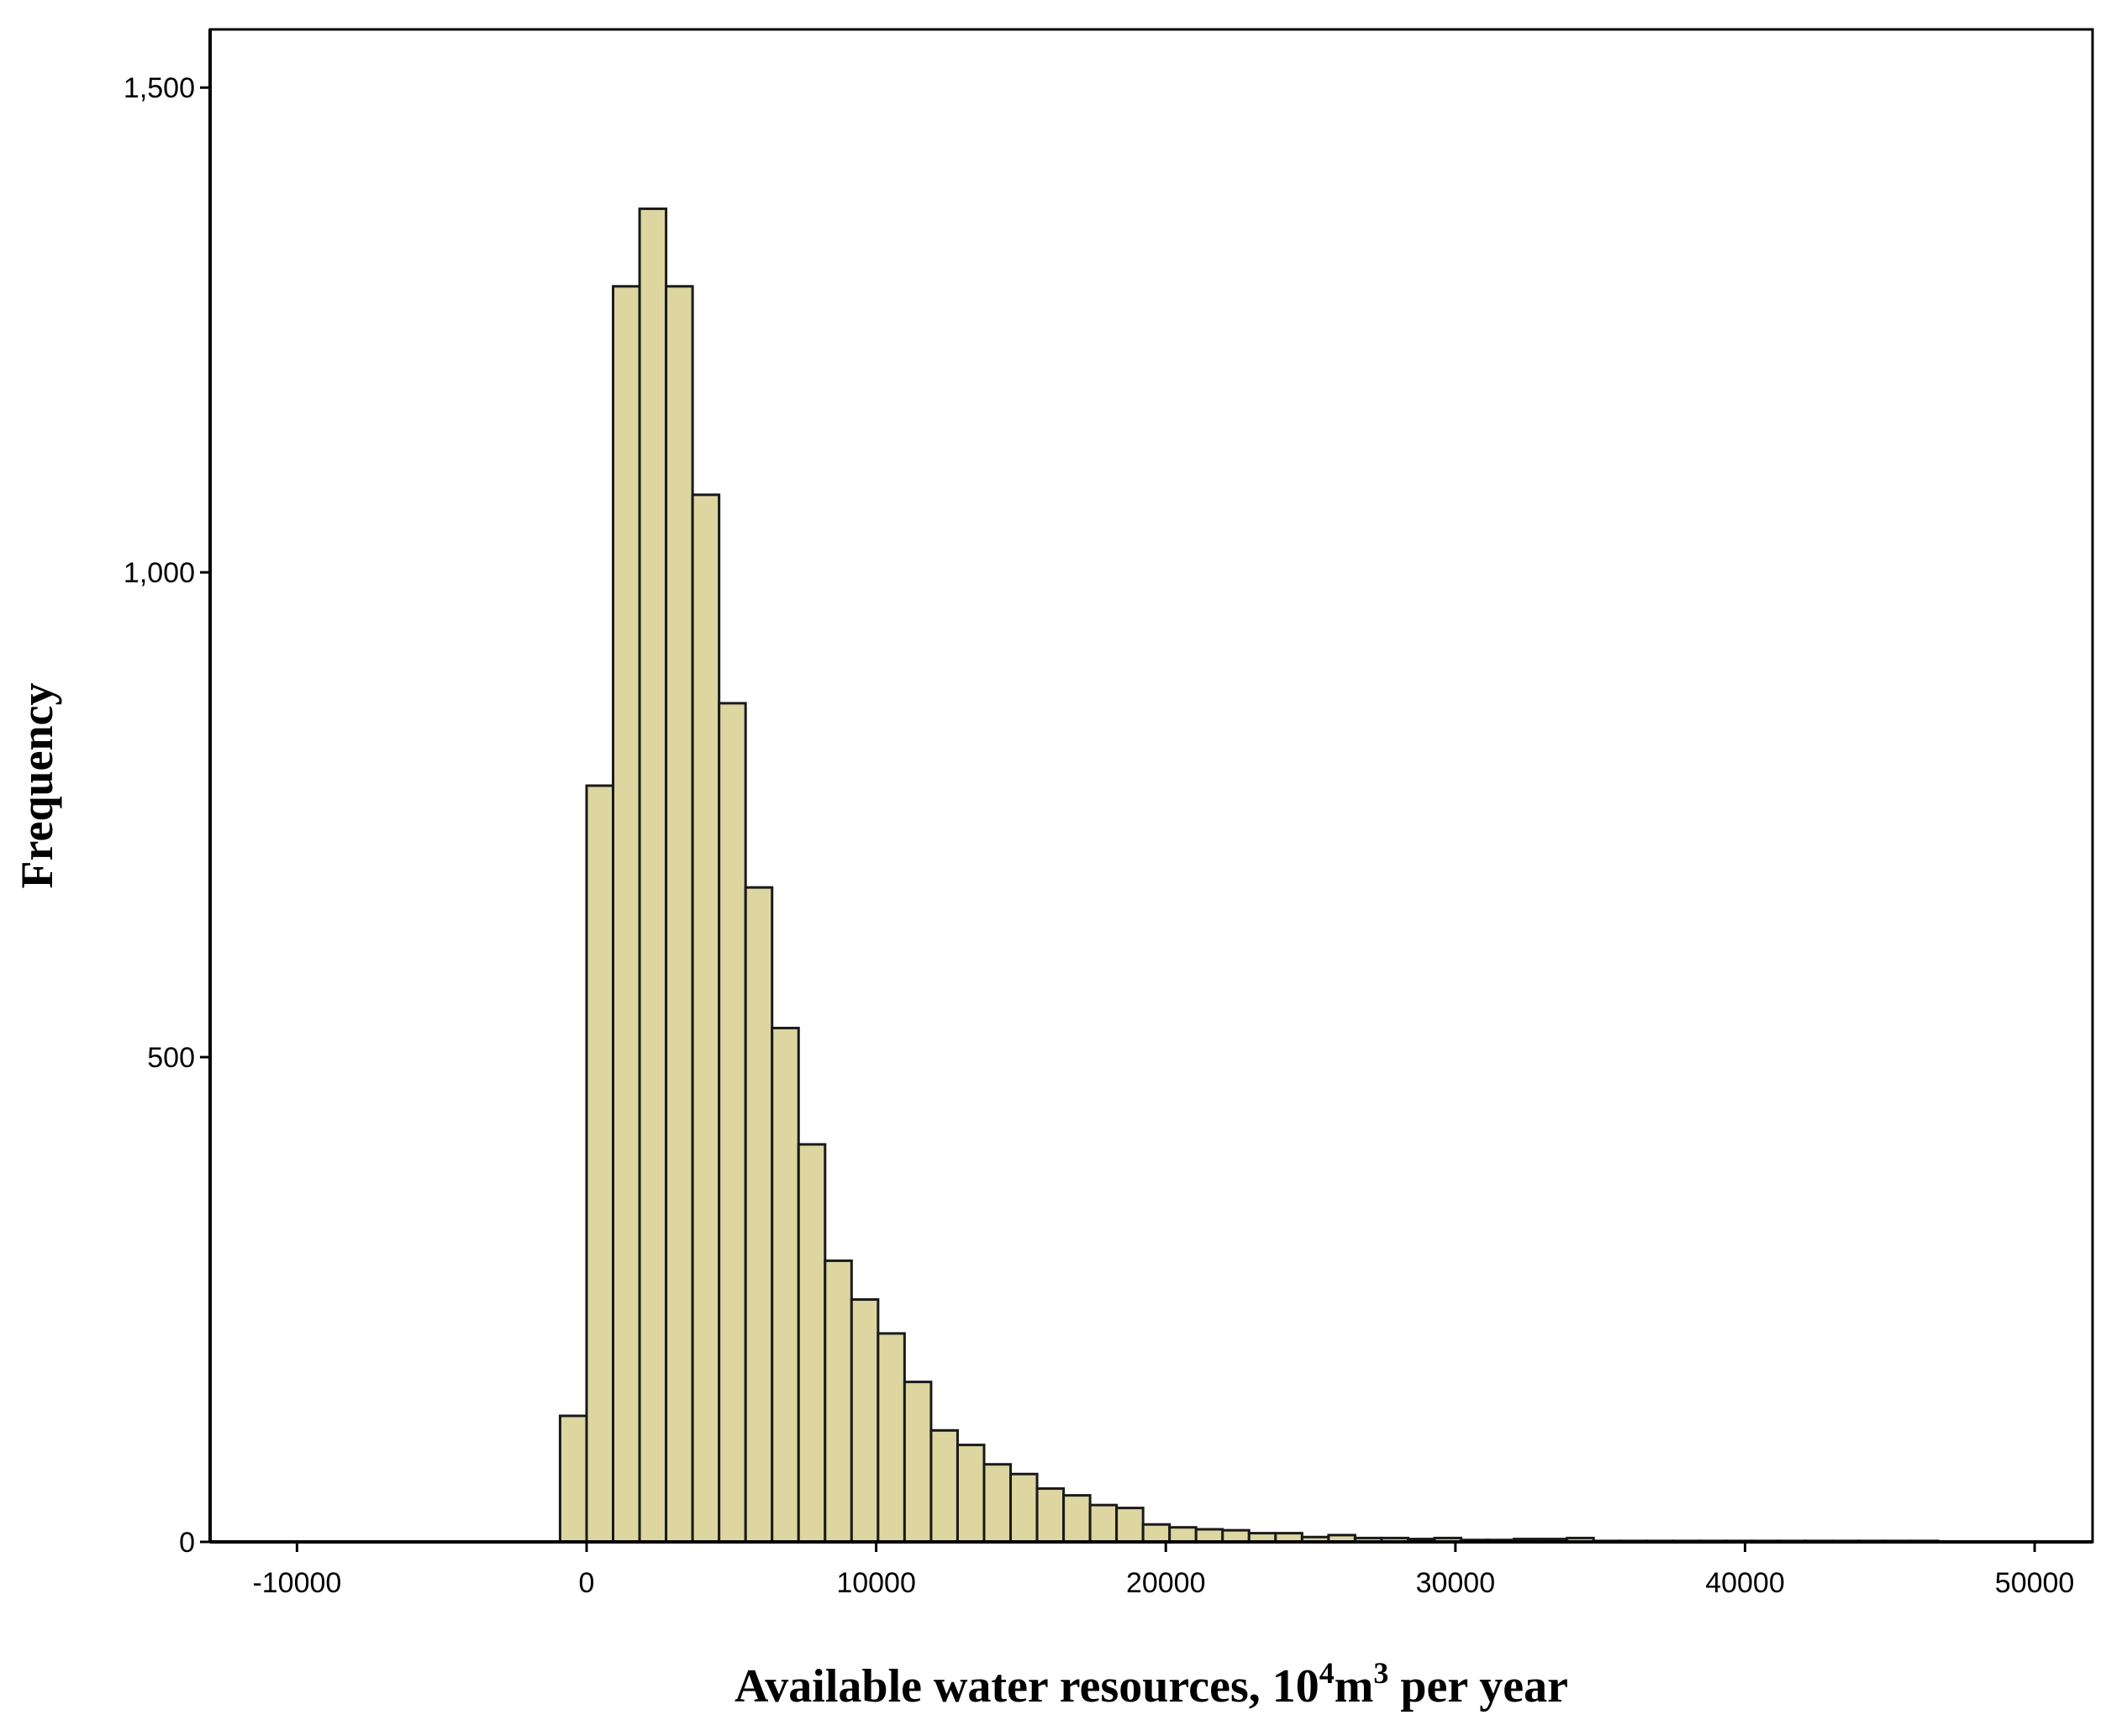 The height and width of the screenshot is (1736, 2106). Describe the element at coordinates (1380, 1673) in the screenshot. I see `x-axis-title-sup2: 3` at that location.